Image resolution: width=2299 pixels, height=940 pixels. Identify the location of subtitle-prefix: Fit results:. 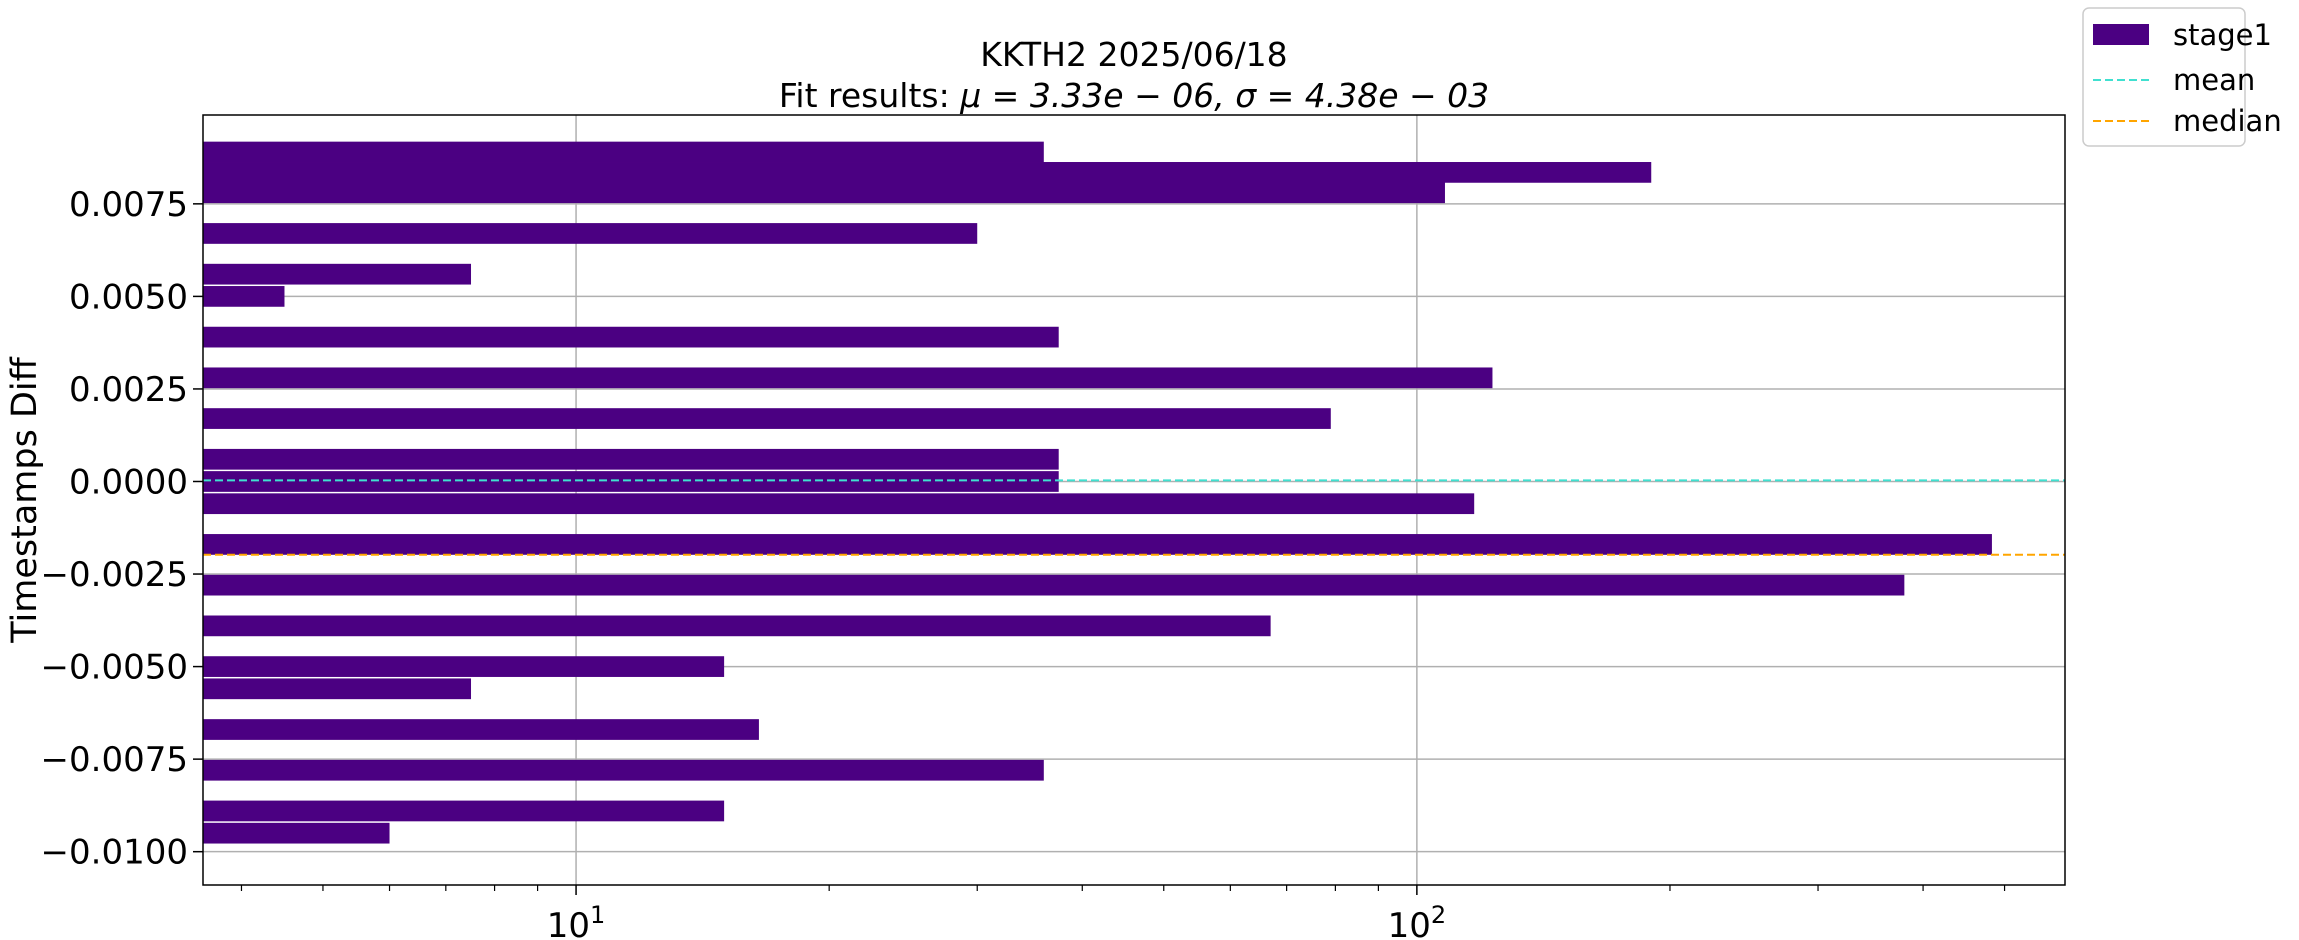
(869, 95).